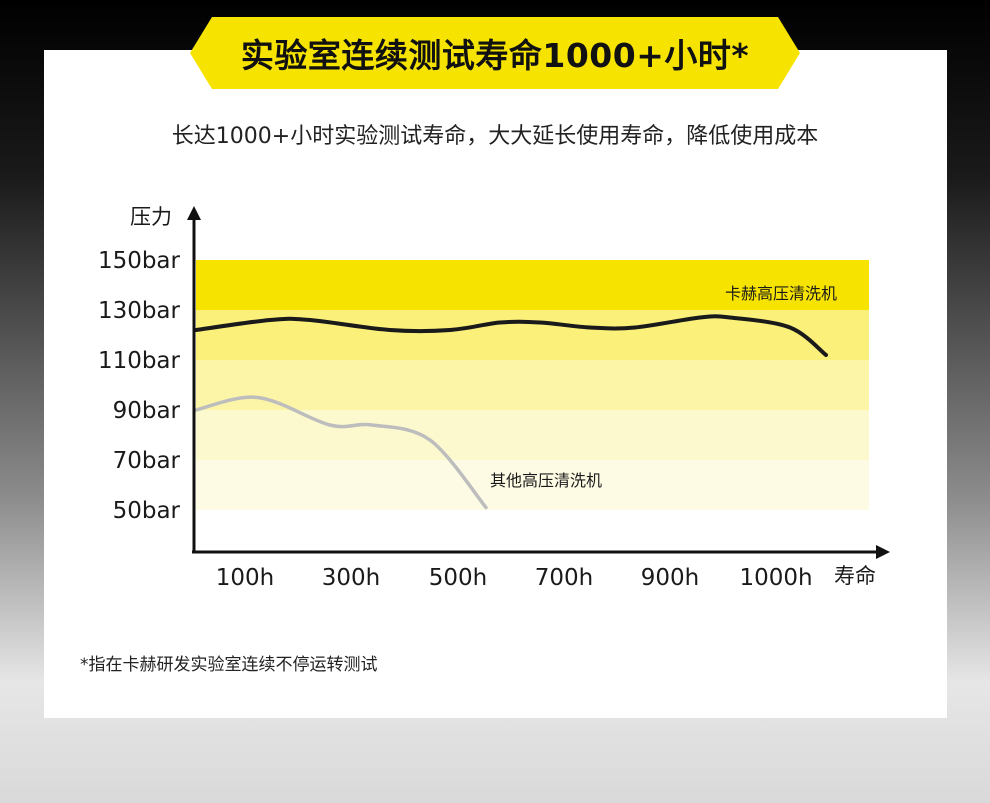 This screenshot has width=990, height=803. Describe the element at coordinates (495, 53) in the screenshot. I see `title-banner: 实验室连续测试寿命1000+小时*` at that location.